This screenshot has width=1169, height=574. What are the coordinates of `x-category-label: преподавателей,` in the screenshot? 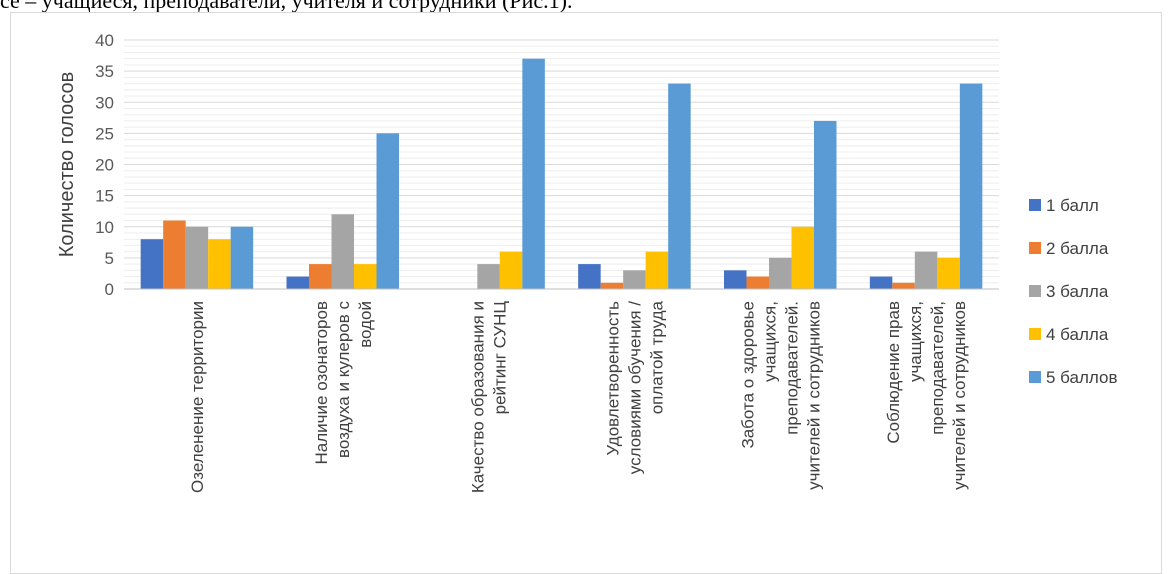 It's located at (937, 368).